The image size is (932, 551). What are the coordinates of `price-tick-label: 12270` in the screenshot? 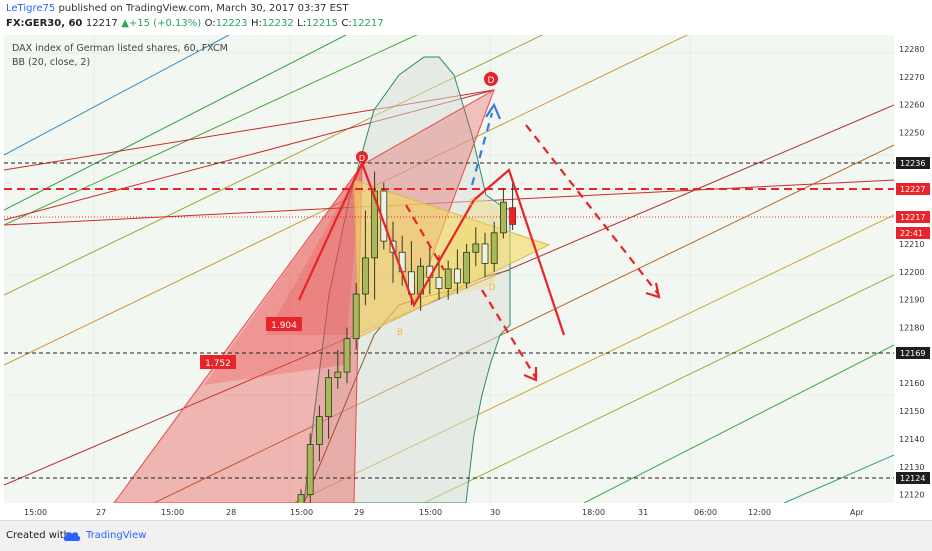 It's located at (911, 77).